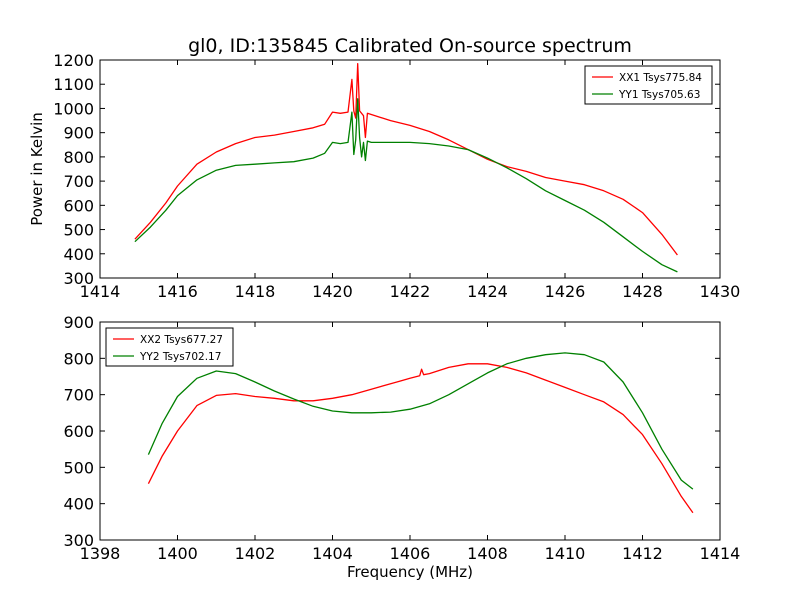  I want to click on legend-label: YY2 Tsys702.17, so click(180, 357).